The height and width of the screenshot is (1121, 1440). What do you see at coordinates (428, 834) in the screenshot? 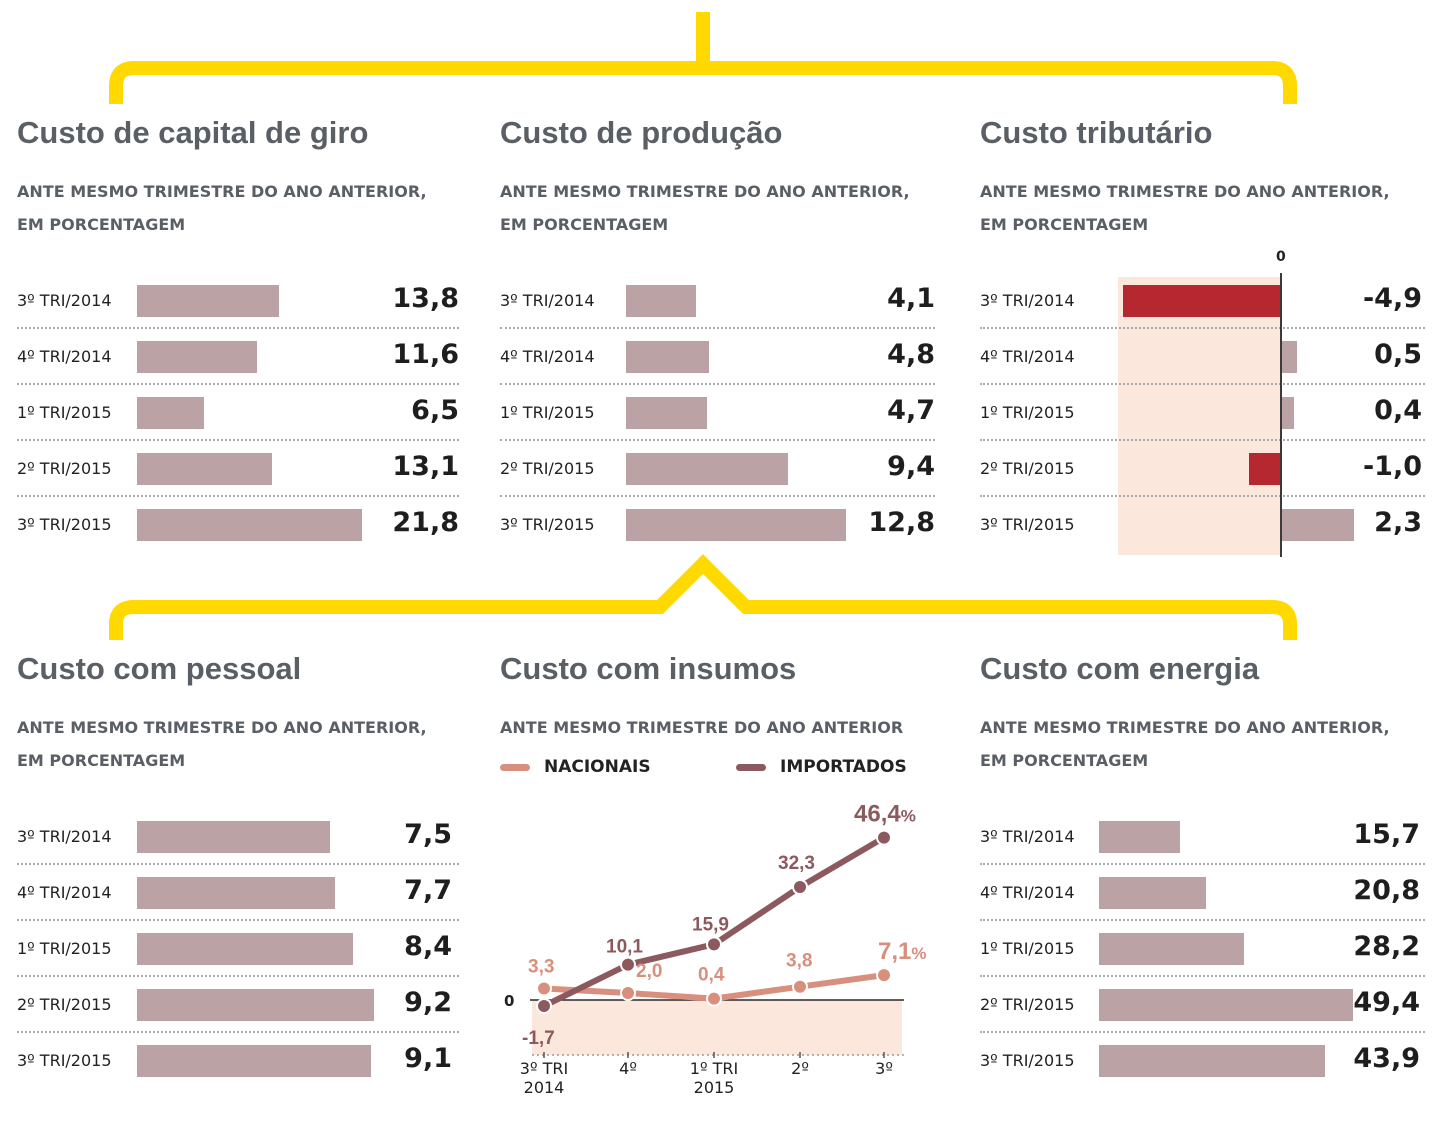
I see `value-label: 7,5` at bounding box center [428, 834].